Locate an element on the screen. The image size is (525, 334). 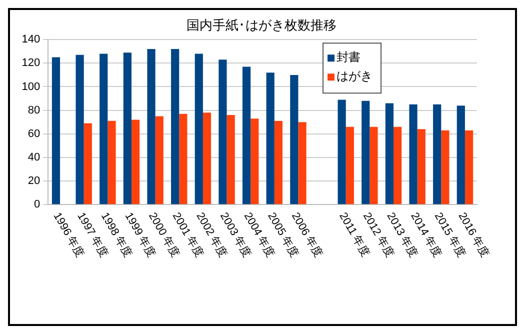
y-tick-label: 20 is located at coordinates (34, 181).